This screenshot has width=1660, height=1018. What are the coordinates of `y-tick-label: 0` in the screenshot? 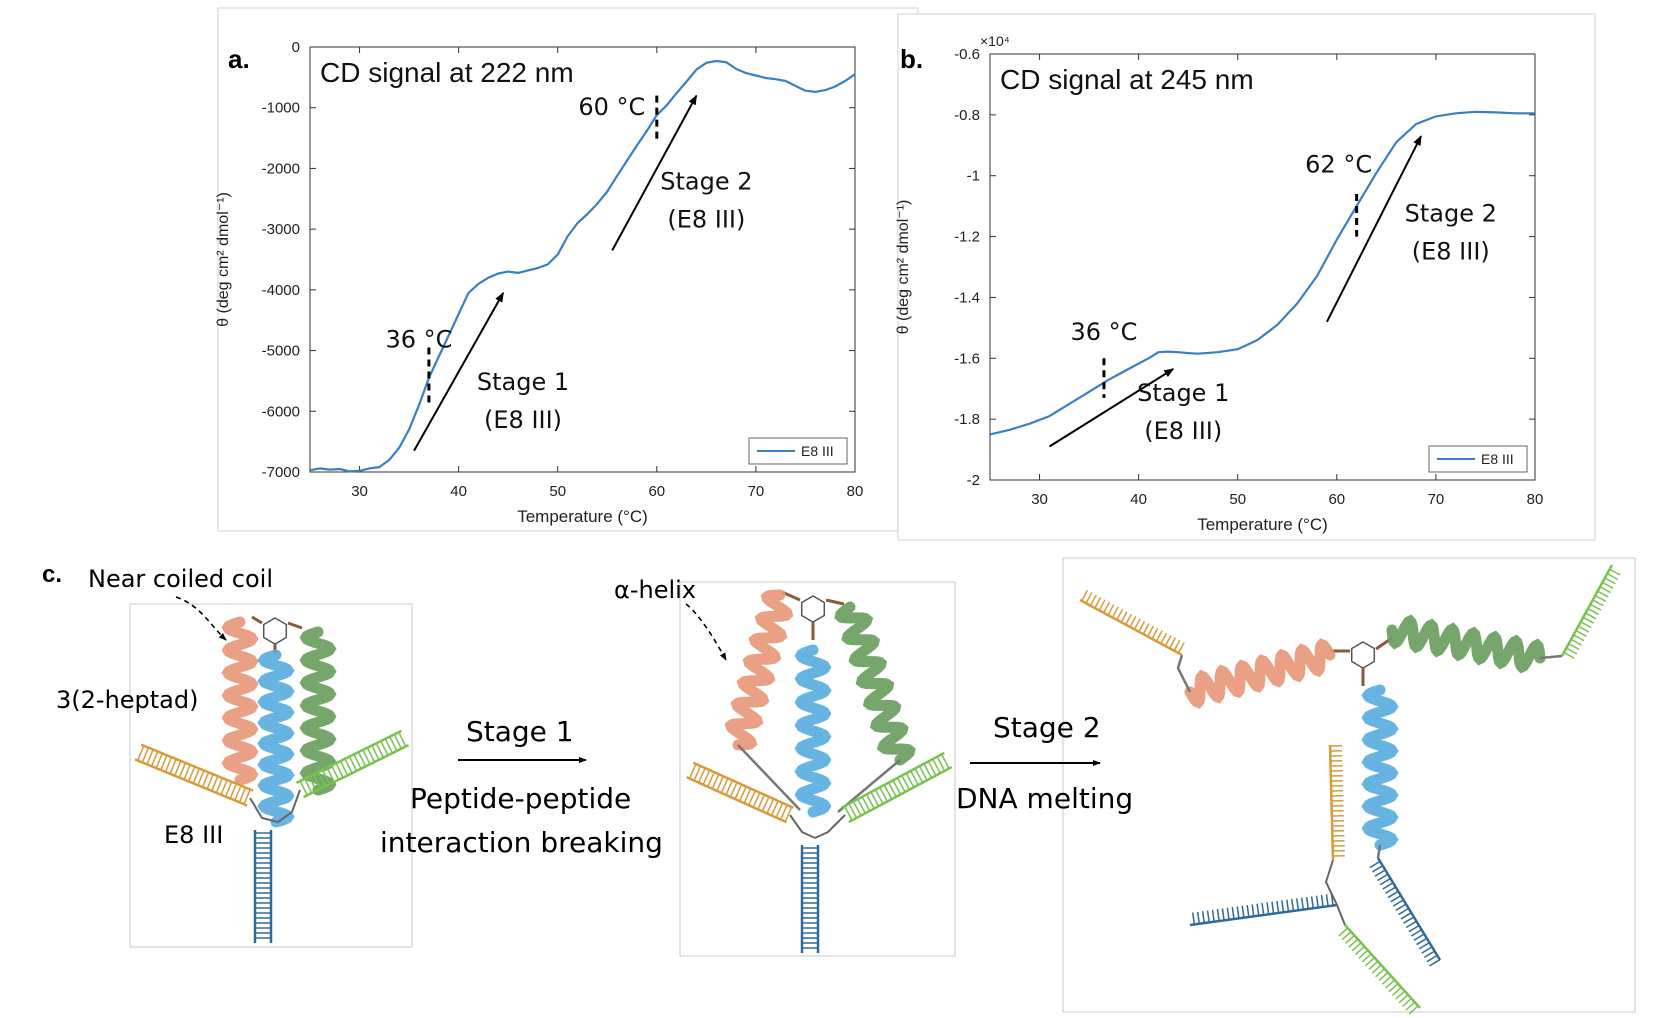 It's located at (296, 47).